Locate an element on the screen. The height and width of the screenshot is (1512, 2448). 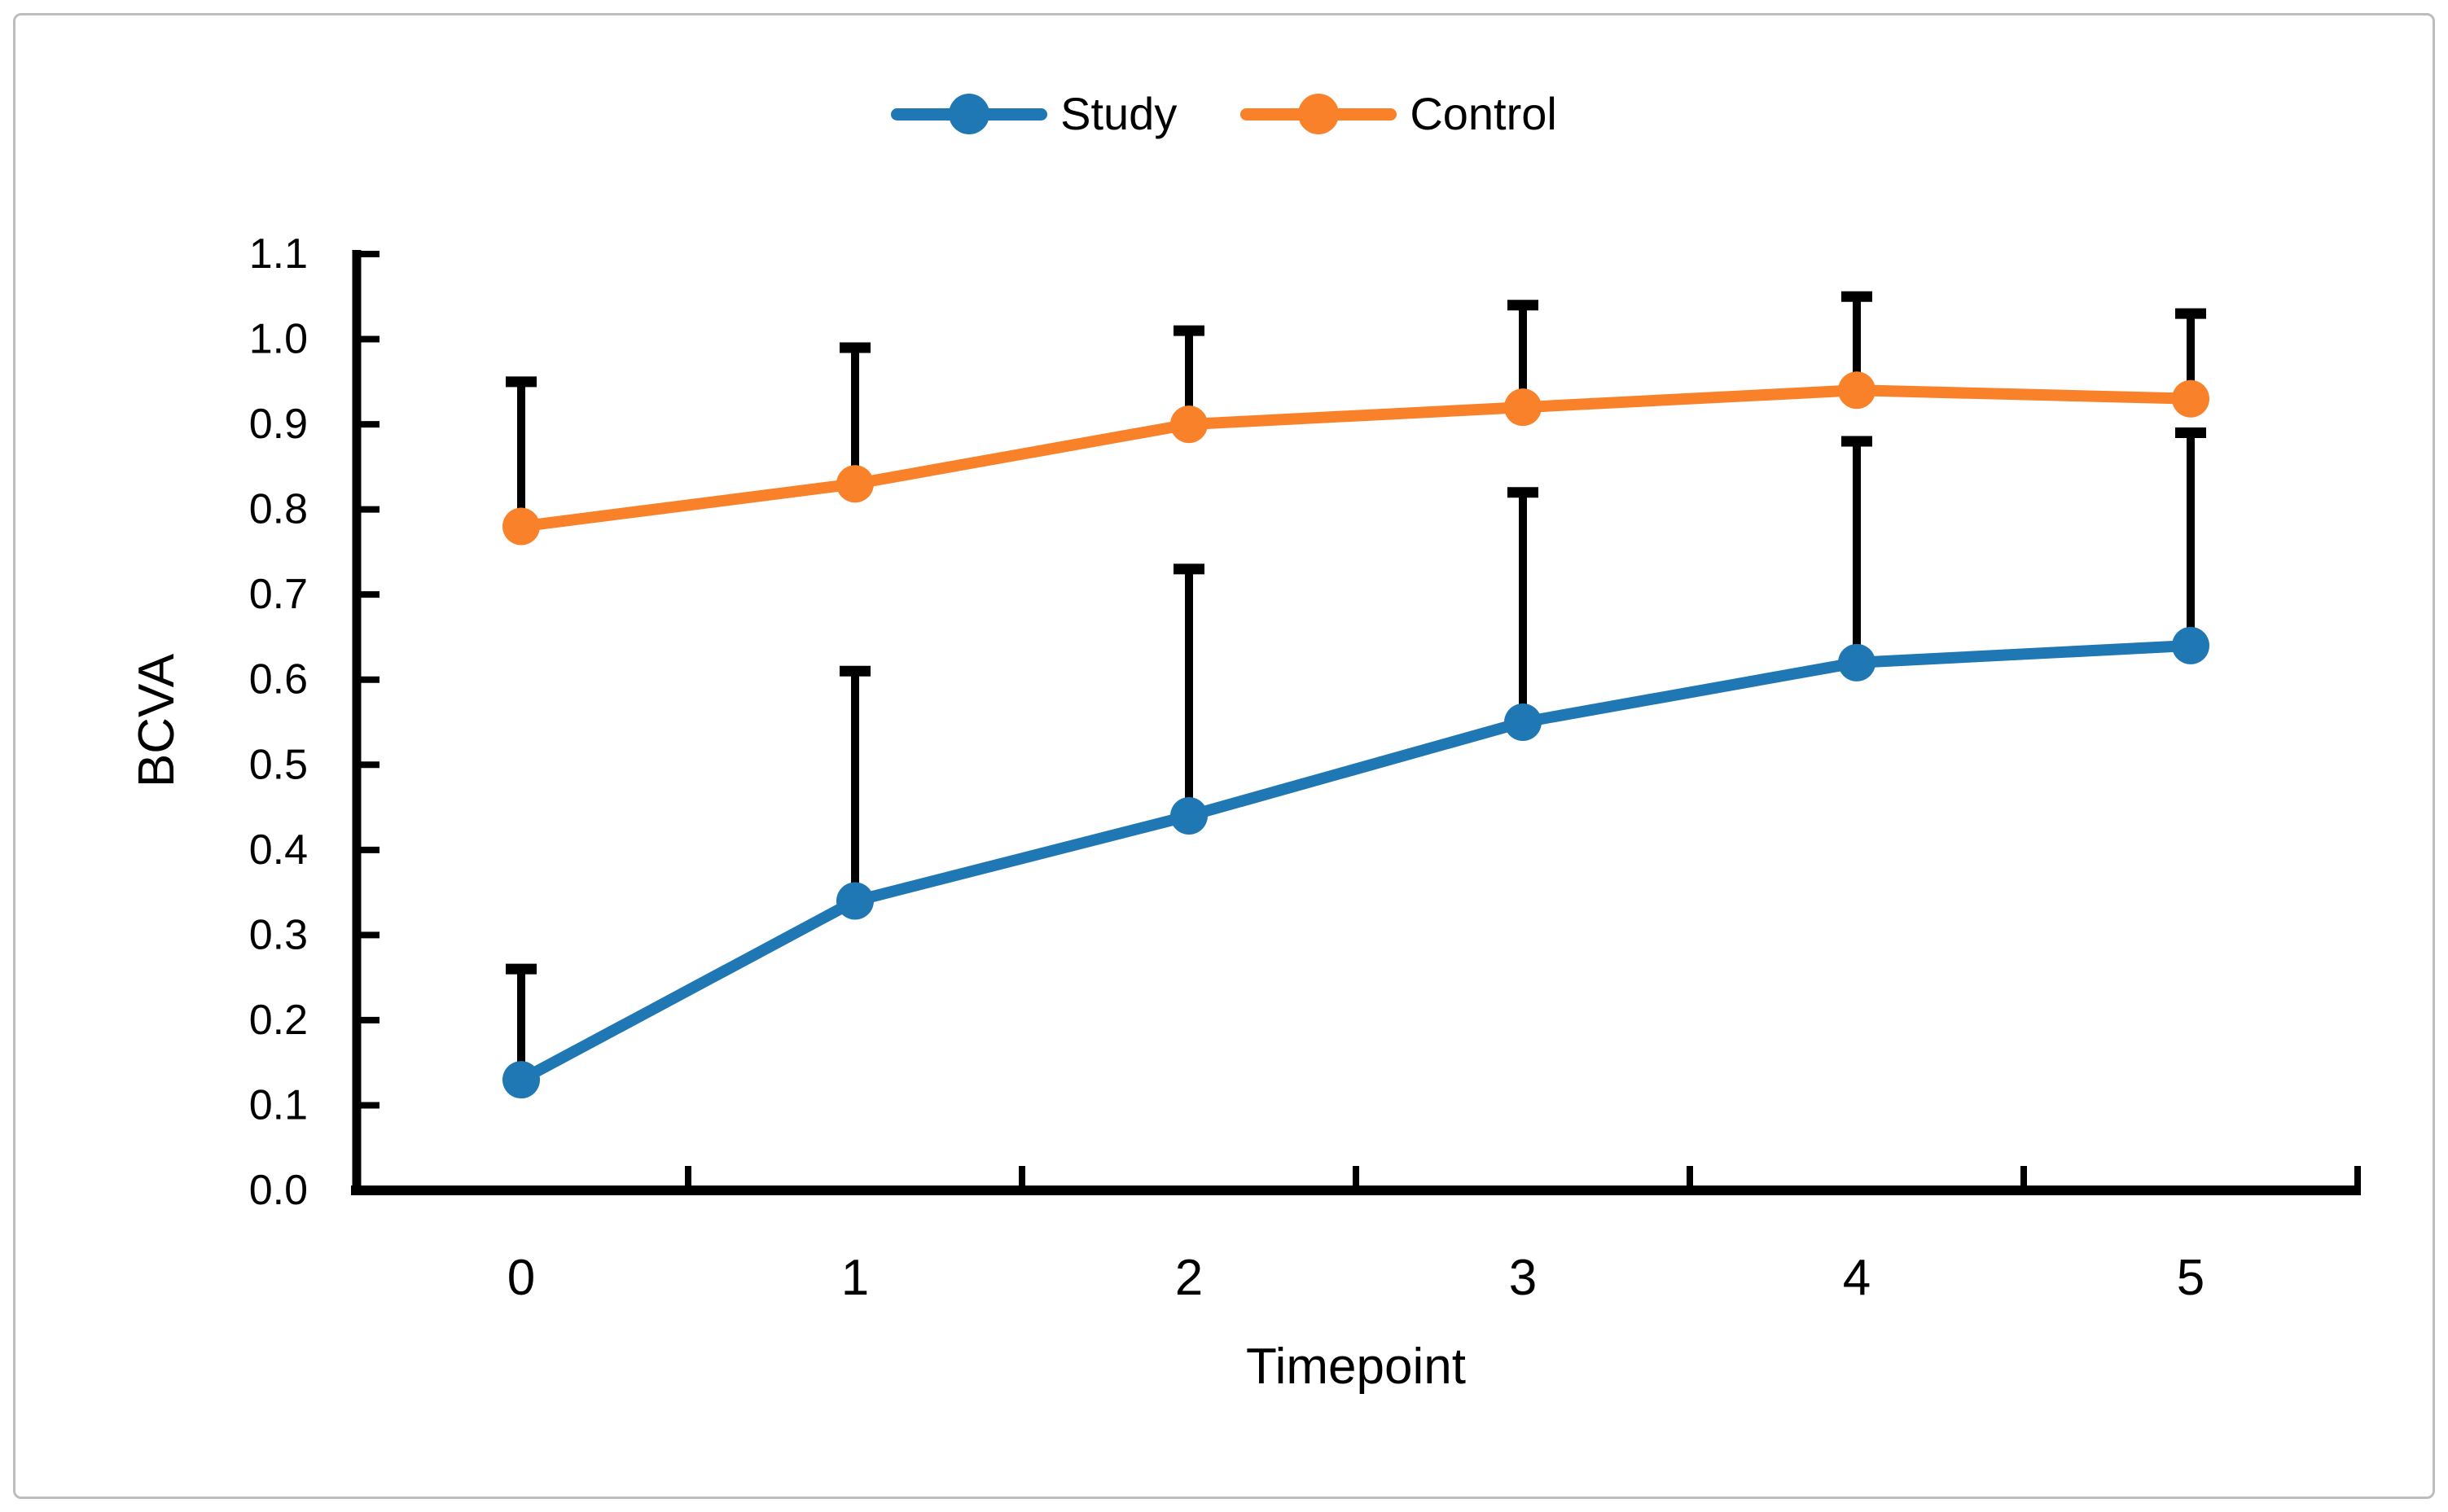
y-axis-title: BCVA is located at coordinates (157, 721).